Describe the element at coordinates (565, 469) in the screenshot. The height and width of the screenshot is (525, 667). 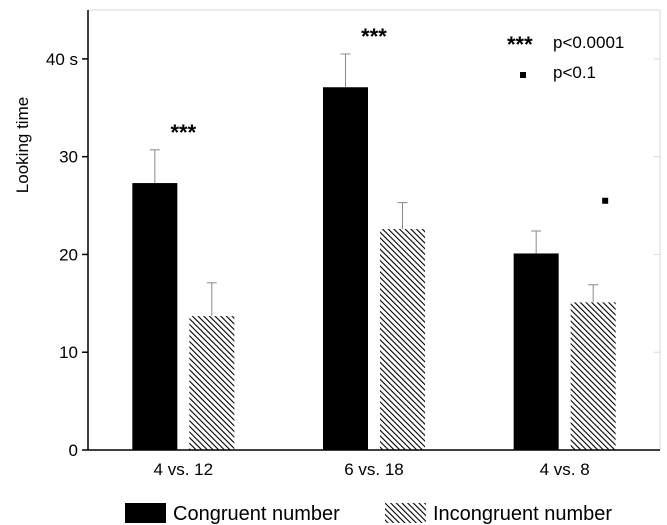
I see `x-tick-label: 4 vs. 8` at that location.